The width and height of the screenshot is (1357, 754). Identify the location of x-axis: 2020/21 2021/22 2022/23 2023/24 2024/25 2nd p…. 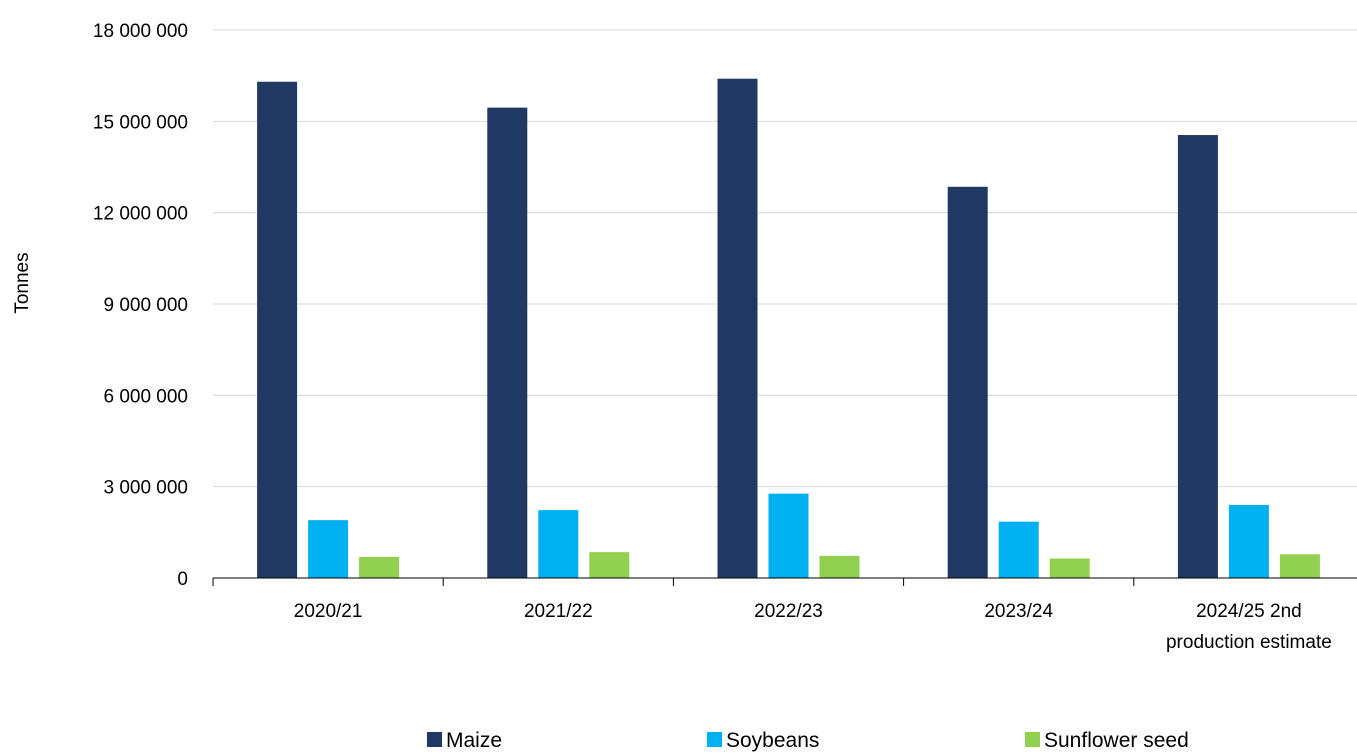
(784, 615).